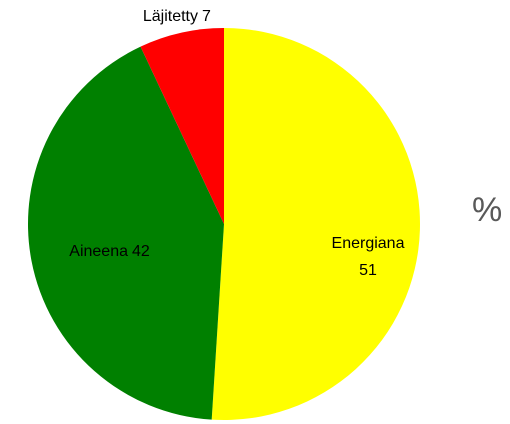 This screenshot has width=510, height=424. Describe the element at coordinates (141, 251) in the screenshot. I see `slice-value: 42` at that location.